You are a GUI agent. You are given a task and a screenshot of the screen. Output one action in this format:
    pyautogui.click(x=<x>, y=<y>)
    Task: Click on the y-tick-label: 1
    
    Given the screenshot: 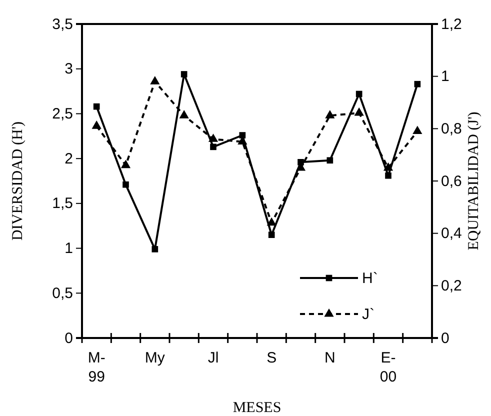 What is the action you would take?
    pyautogui.click(x=68, y=249)
    